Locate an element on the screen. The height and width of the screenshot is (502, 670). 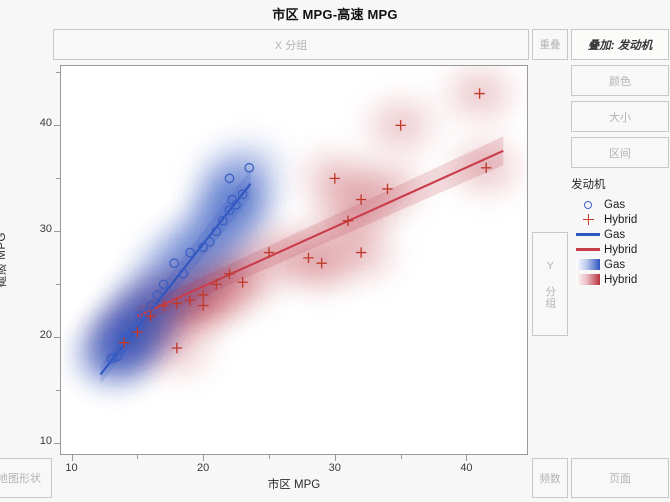
y-axis-label: 高速 MPG is located at coordinates (4, 260).